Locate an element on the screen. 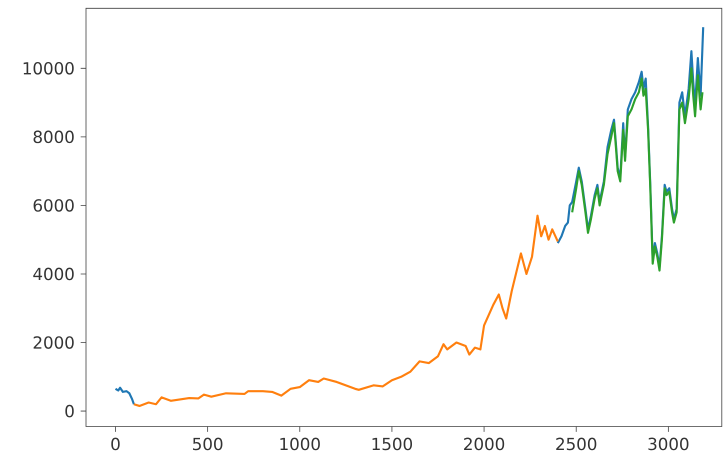 Image resolution: width=723 pixels, height=462 pixels. y-tick-label: 6000 is located at coordinates (54, 205).